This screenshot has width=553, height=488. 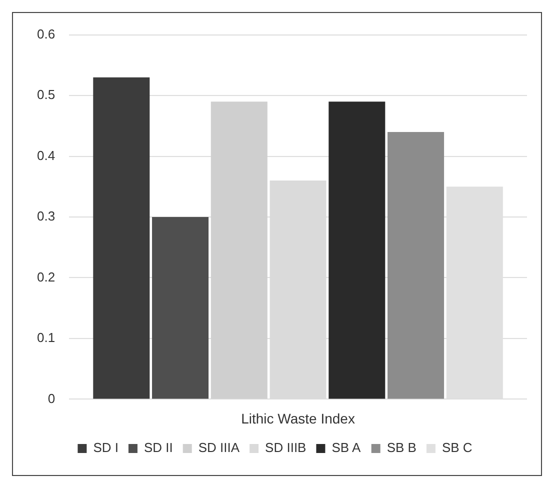 I want to click on y-tick-label: 0.1, so click(x=46, y=338).